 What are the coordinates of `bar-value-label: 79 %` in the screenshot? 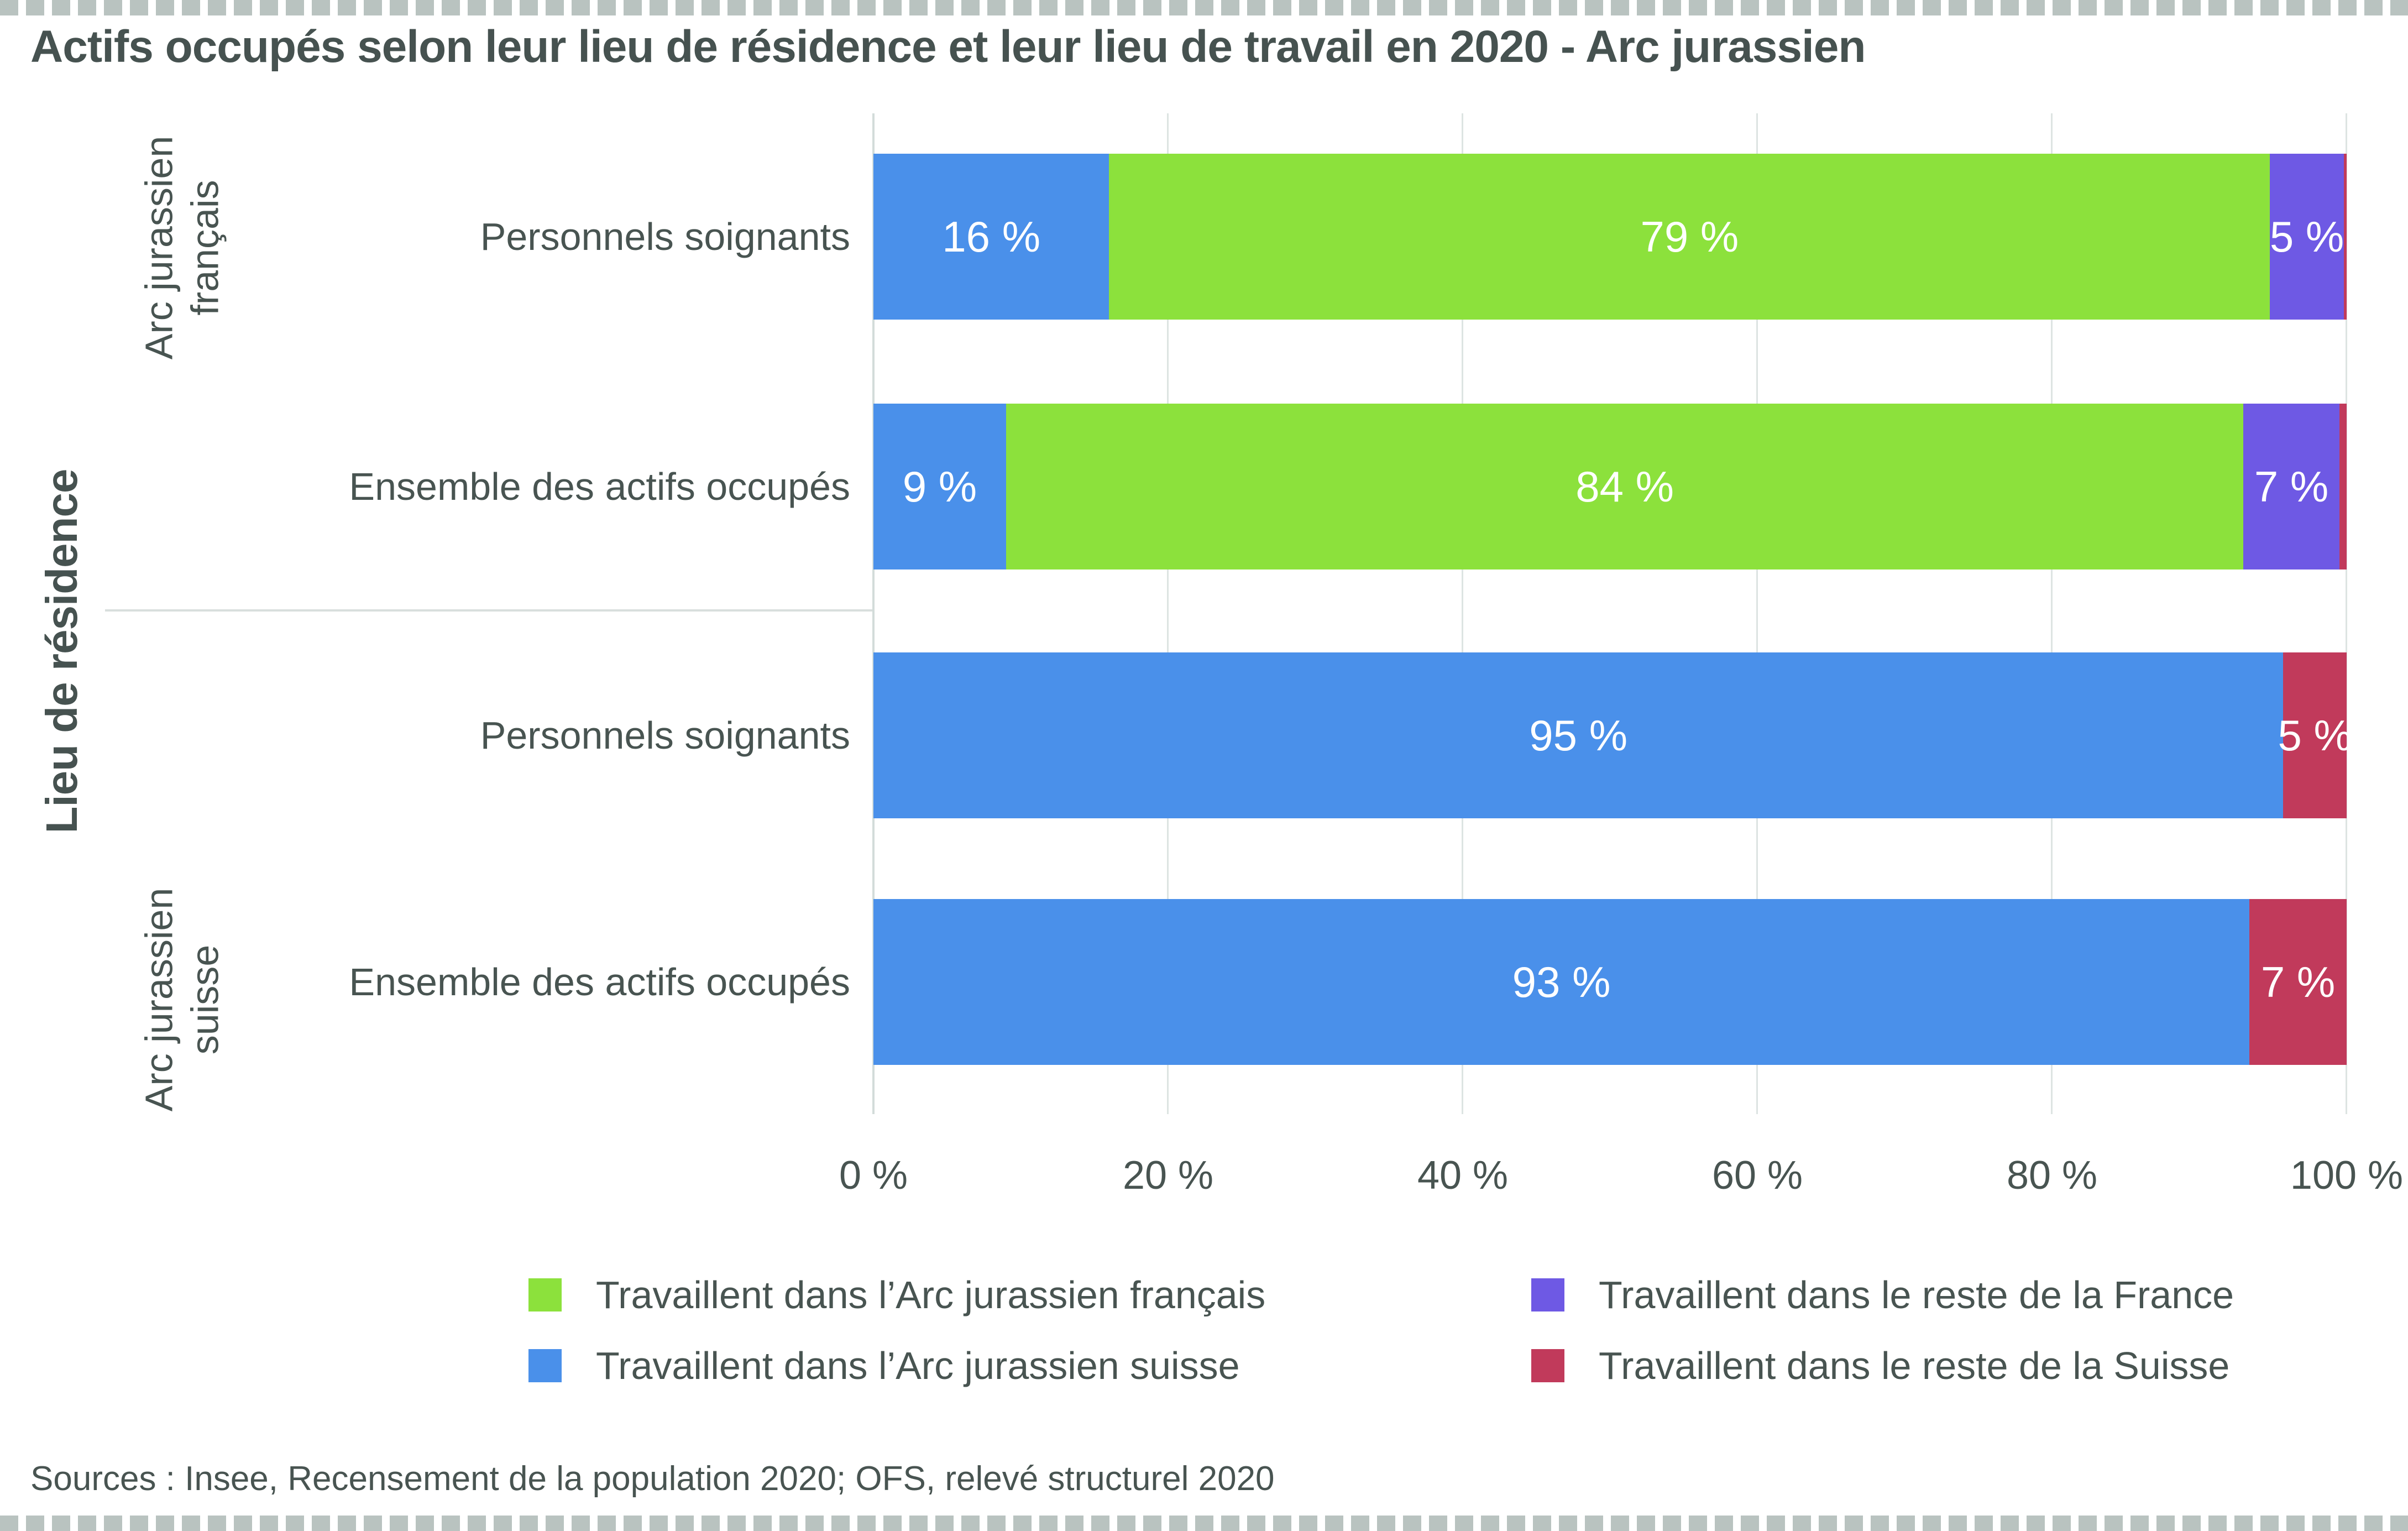 It's located at (1689, 236).